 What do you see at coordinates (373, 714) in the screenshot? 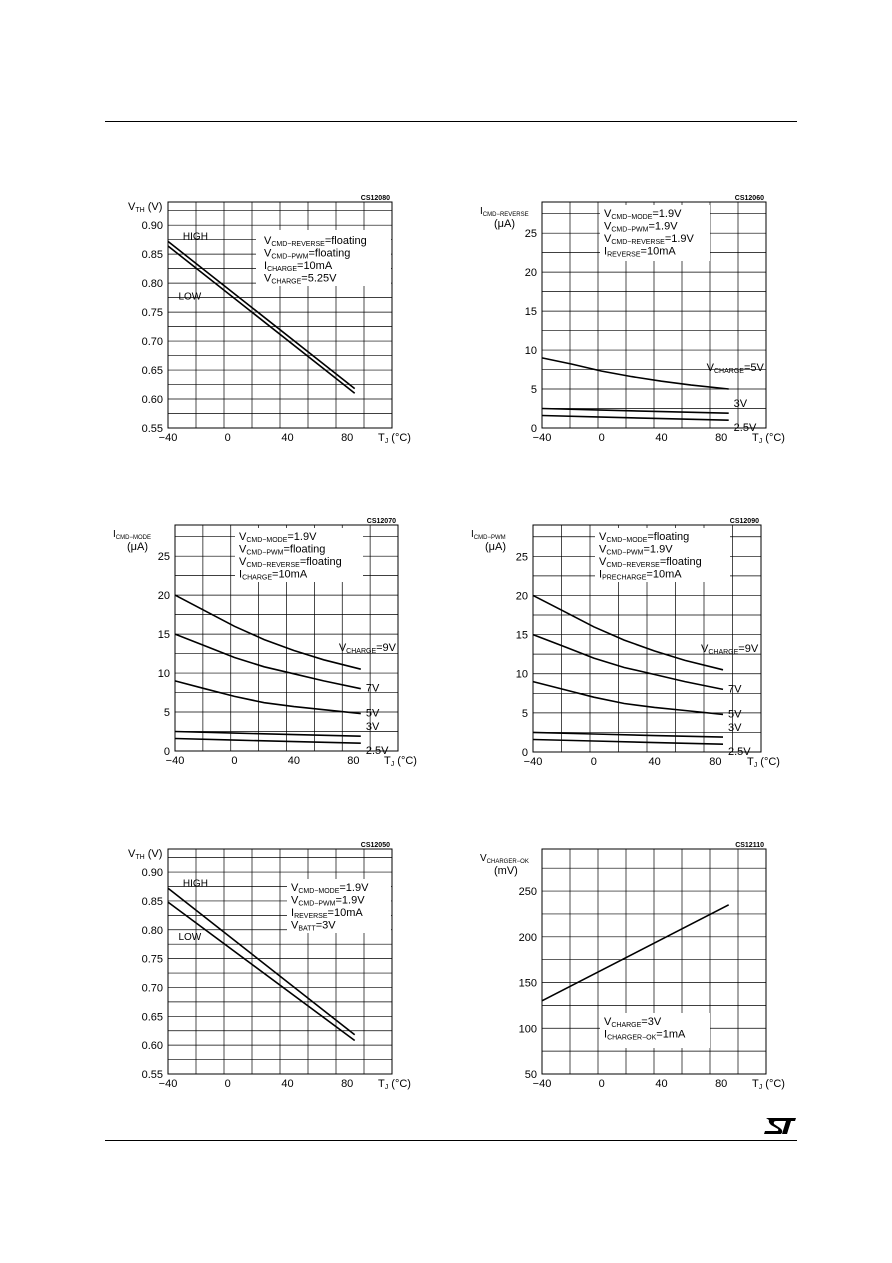
I see `series-label: 5V` at bounding box center [373, 714].